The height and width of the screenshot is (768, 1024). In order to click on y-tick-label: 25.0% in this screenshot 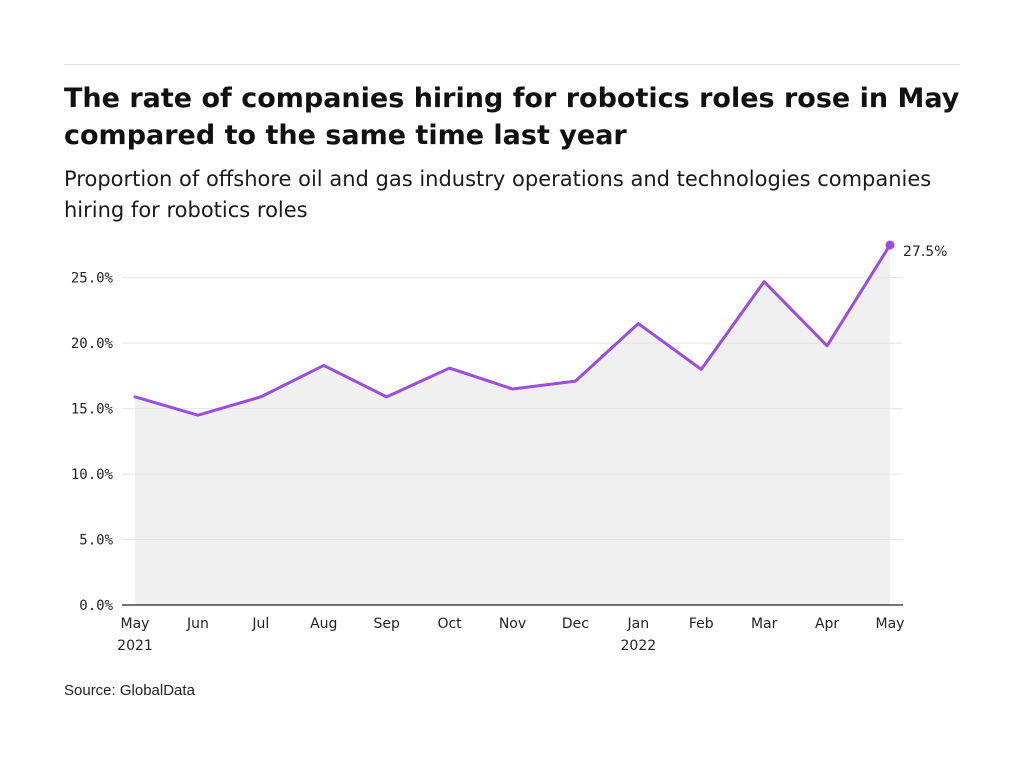, I will do `click(92, 279)`.